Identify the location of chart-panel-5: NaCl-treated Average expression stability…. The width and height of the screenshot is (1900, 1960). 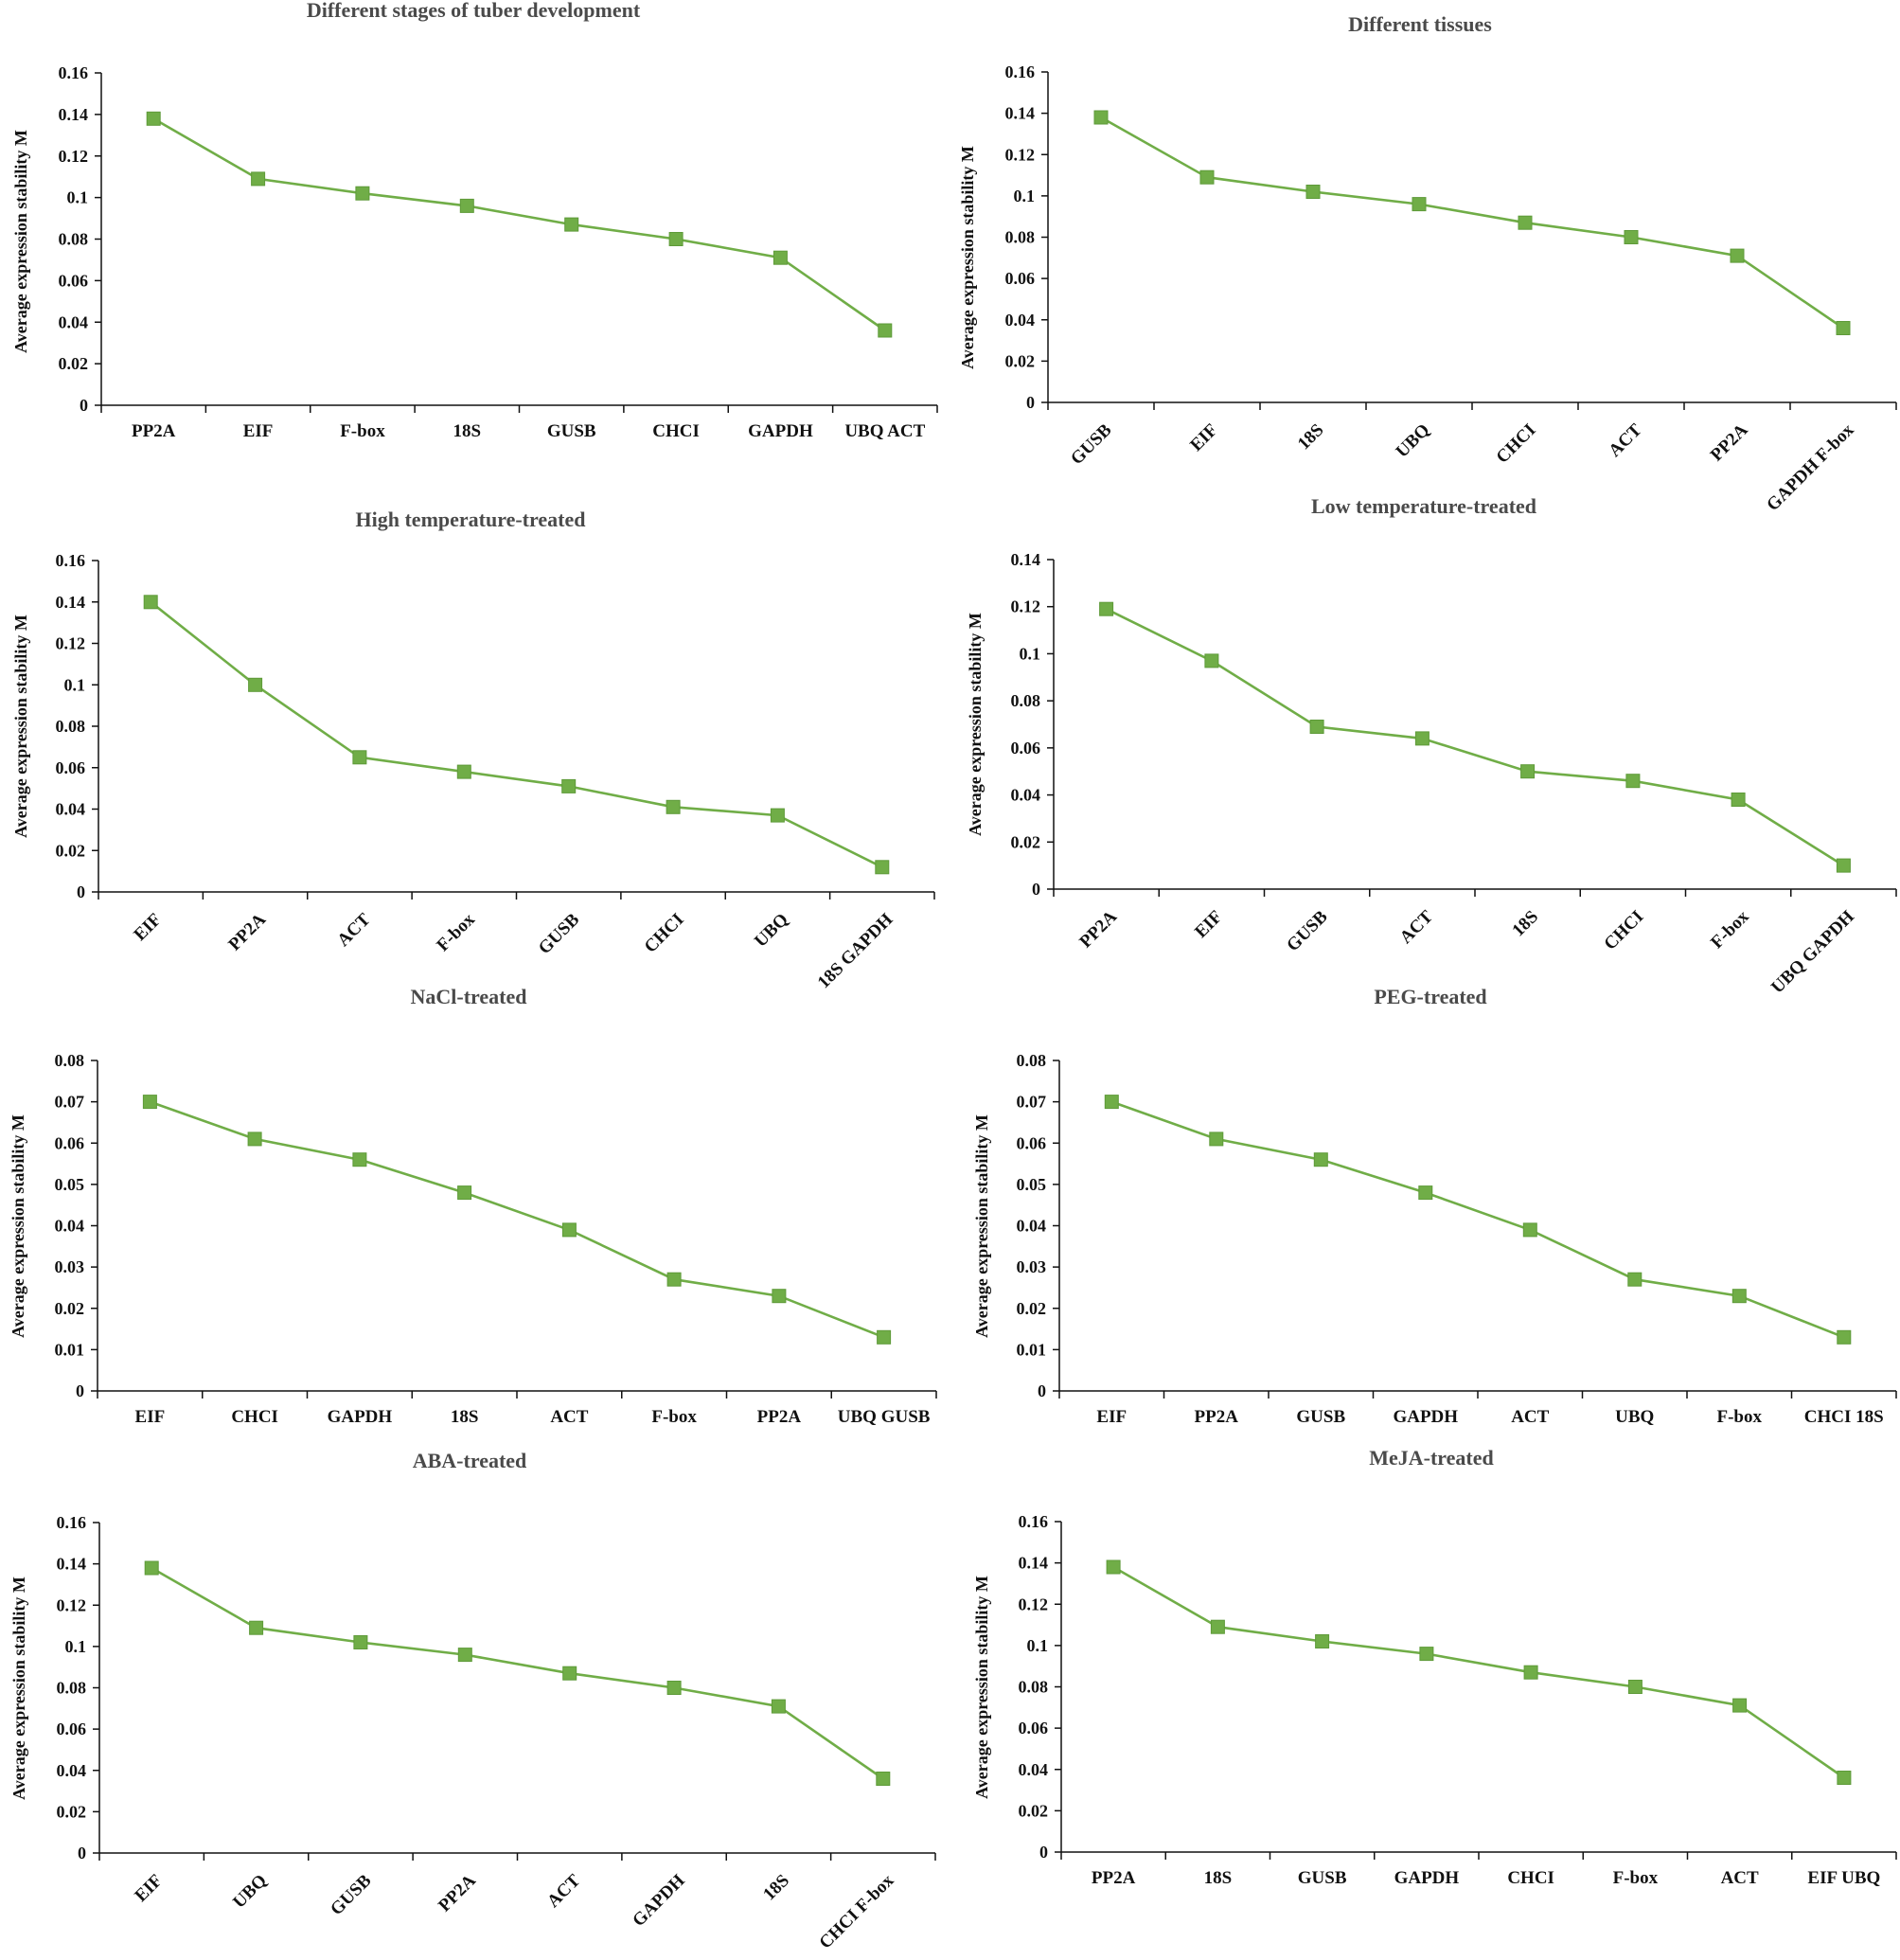
(473, 1206).